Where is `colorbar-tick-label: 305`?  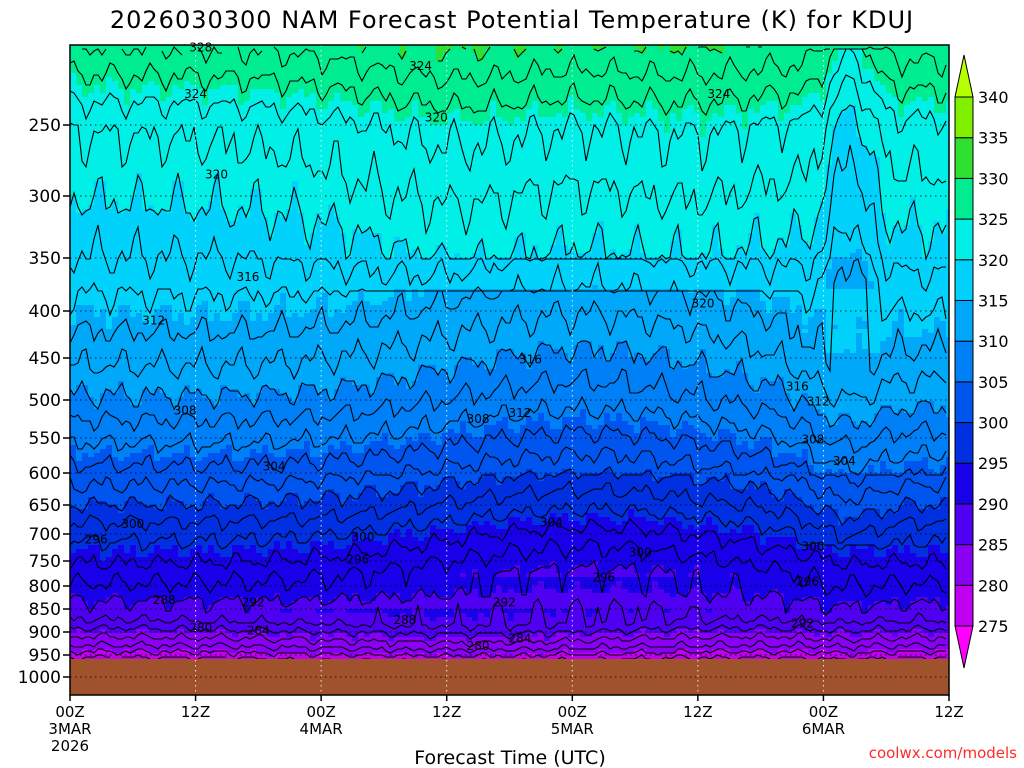
colorbar-tick-label: 305 is located at coordinates (993, 382).